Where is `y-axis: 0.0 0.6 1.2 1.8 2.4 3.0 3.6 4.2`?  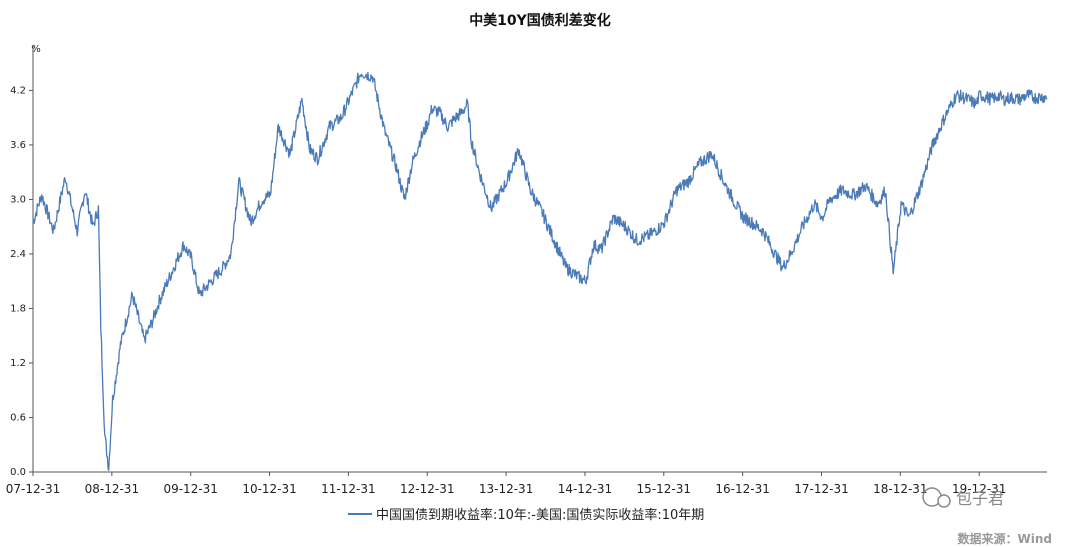
y-axis: 0.0 0.6 1.2 1.8 2.4 3.0 3.6 4.2 is located at coordinates (22, 261).